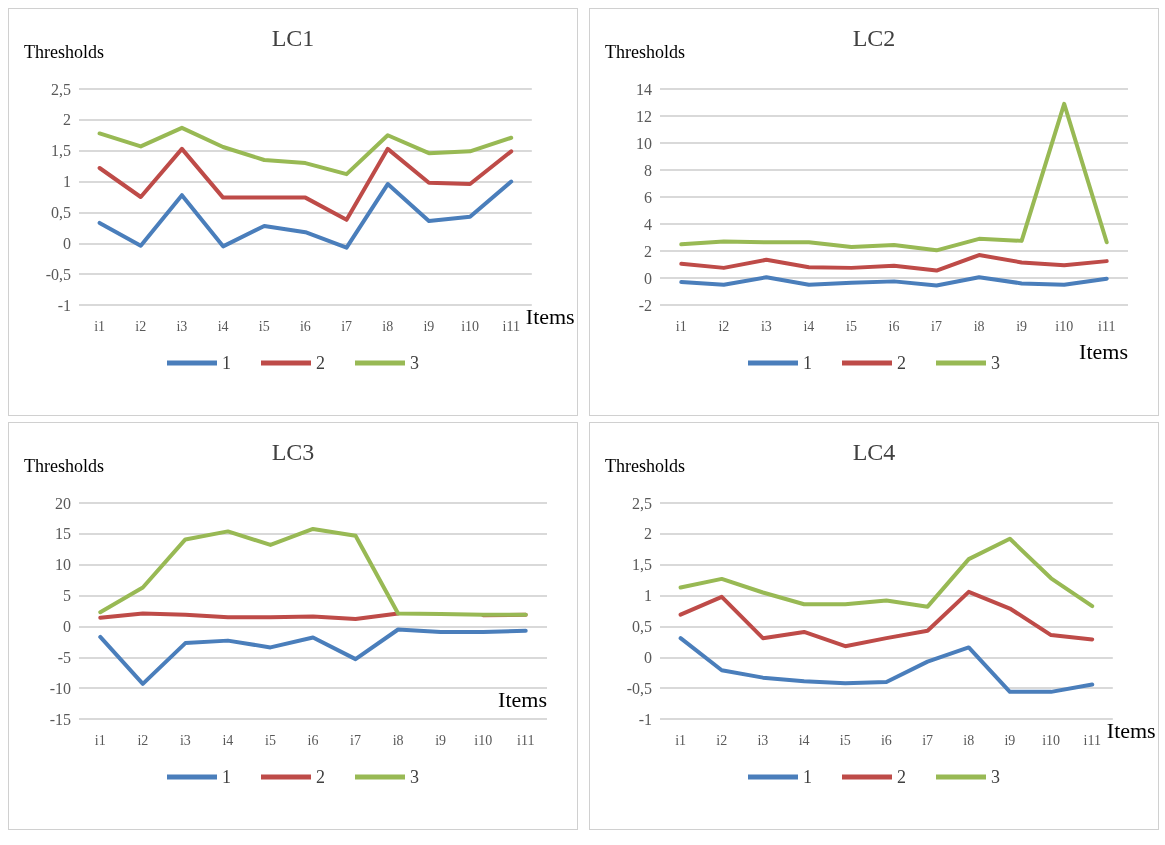 Image resolution: width=1165 pixels, height=845 pixels. What do you see at coordinates (874, 452) in the screenshot?
I see `chart-title: LC4` at bounding box center [874, 452].